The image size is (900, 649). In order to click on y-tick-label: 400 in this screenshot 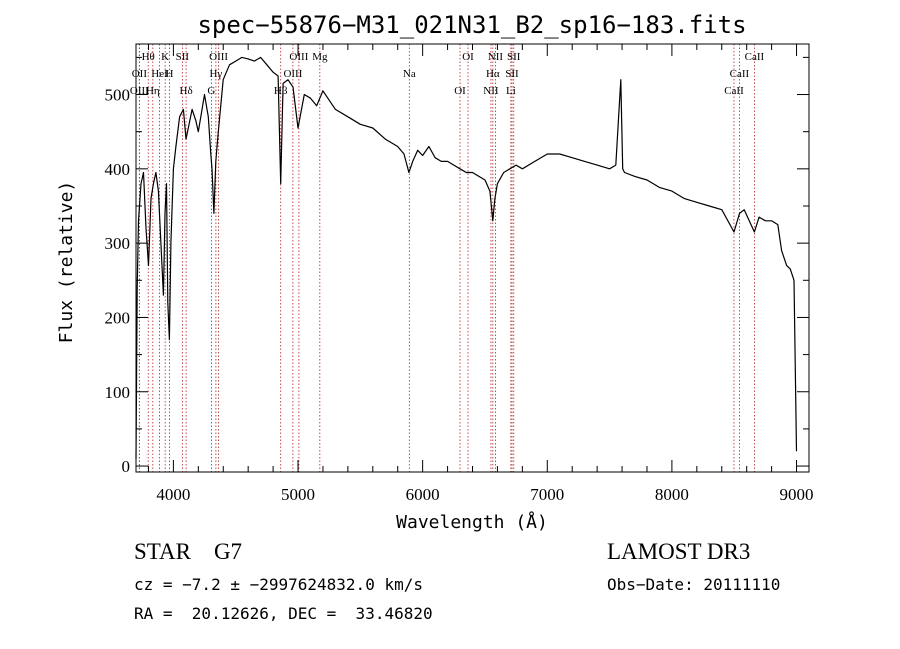, I will do `click(118, 169)`.